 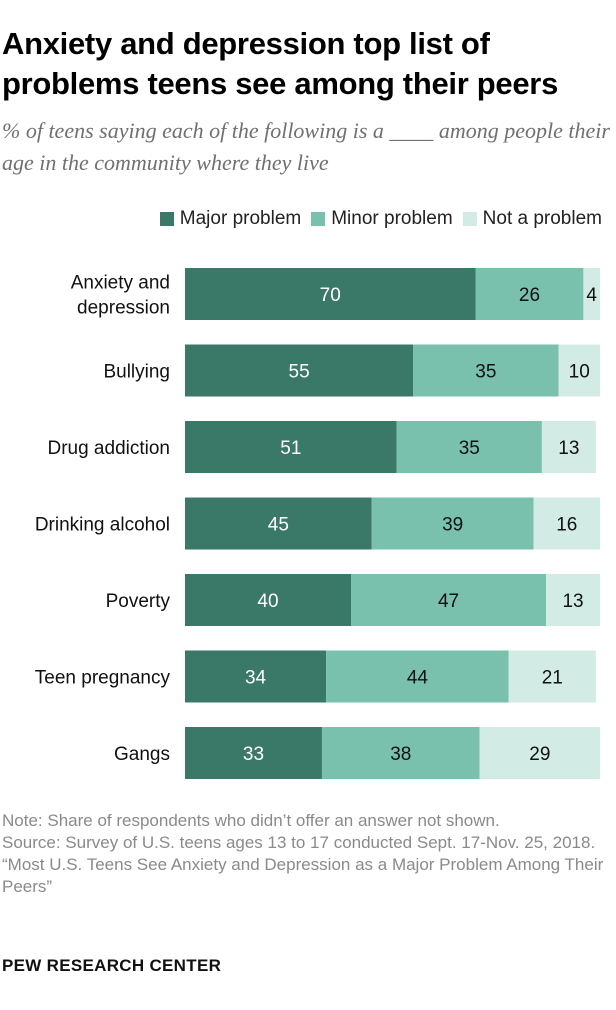 What do you see at coordinates (542, 218) in the screenshot?
I see `legend-label-none: Not a problem` at bounding box center [542, 218].